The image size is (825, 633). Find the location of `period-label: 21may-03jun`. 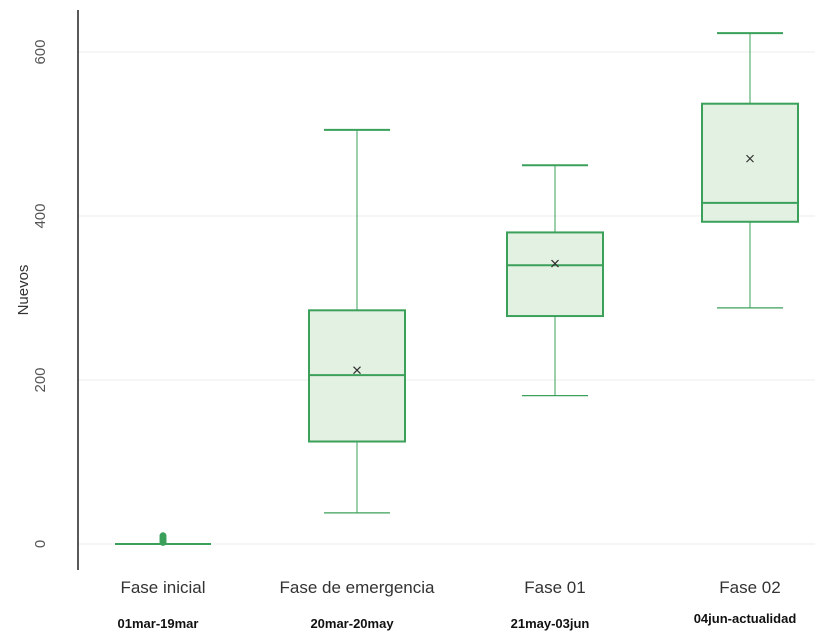

period-label: 21may-03jun is located at coordinates (550, 623).